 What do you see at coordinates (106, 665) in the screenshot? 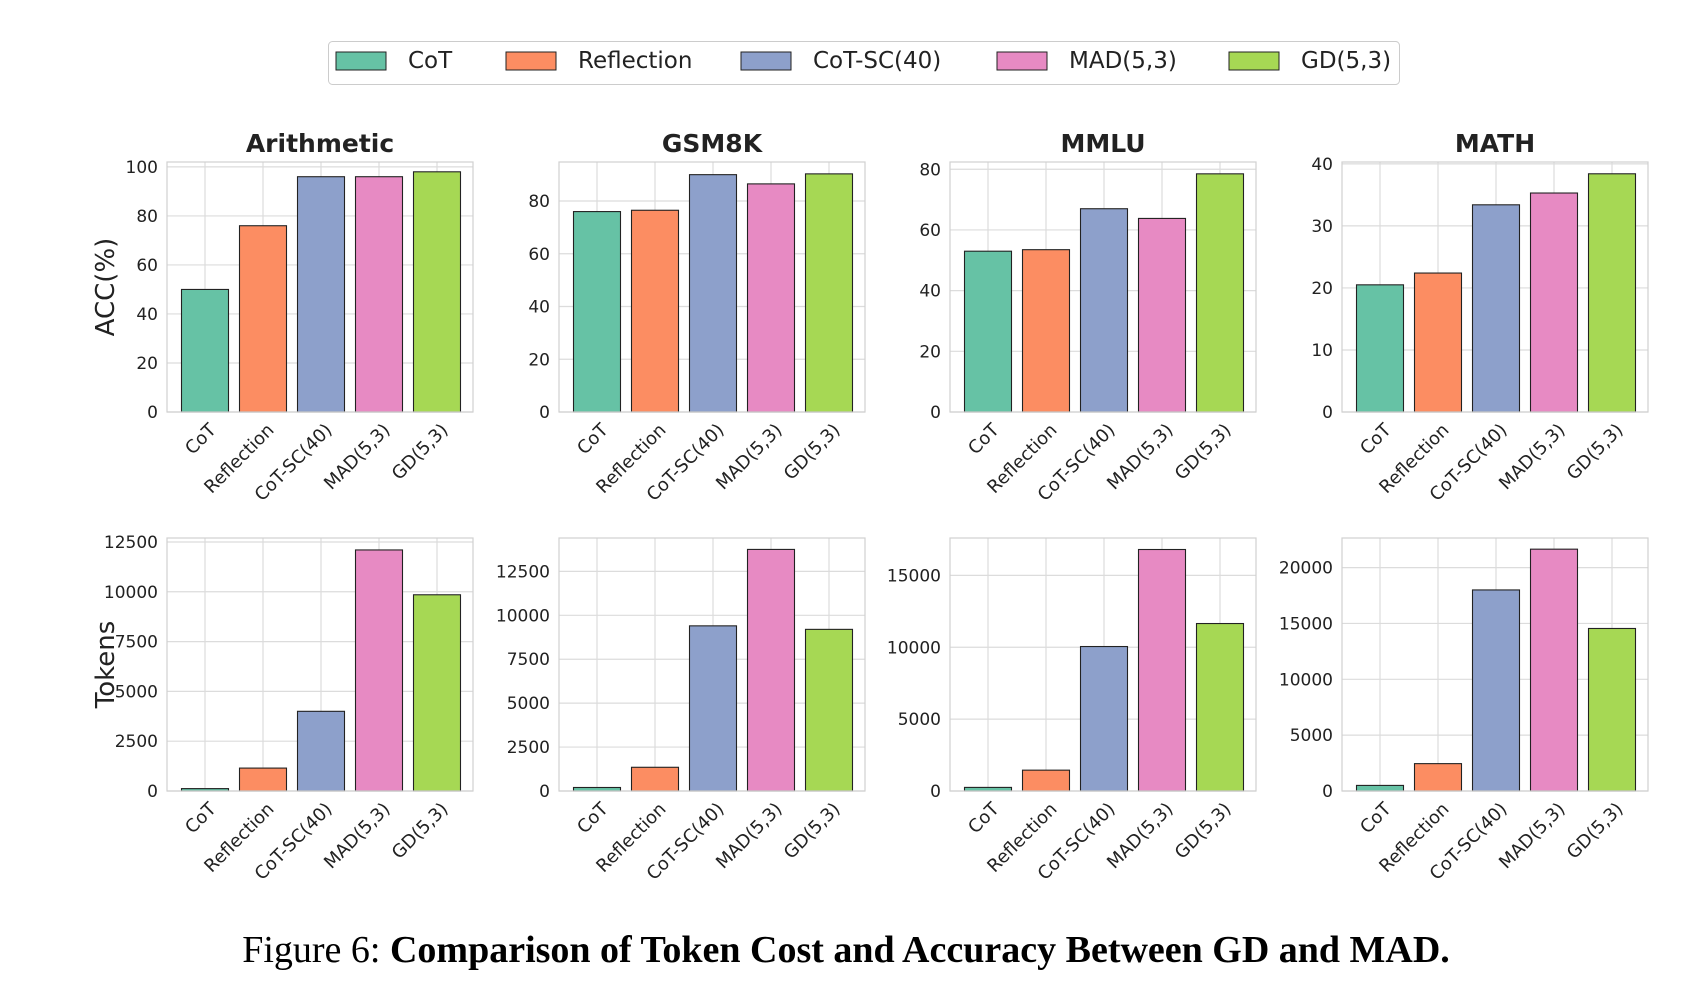
I see `y-axis-label: Tokens` at bounding box center [106, 665].